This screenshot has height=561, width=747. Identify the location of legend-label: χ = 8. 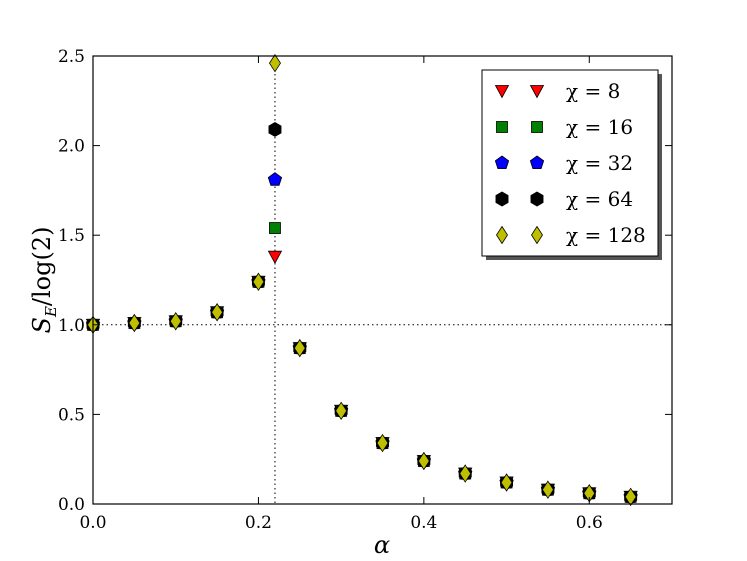
(593, 91).